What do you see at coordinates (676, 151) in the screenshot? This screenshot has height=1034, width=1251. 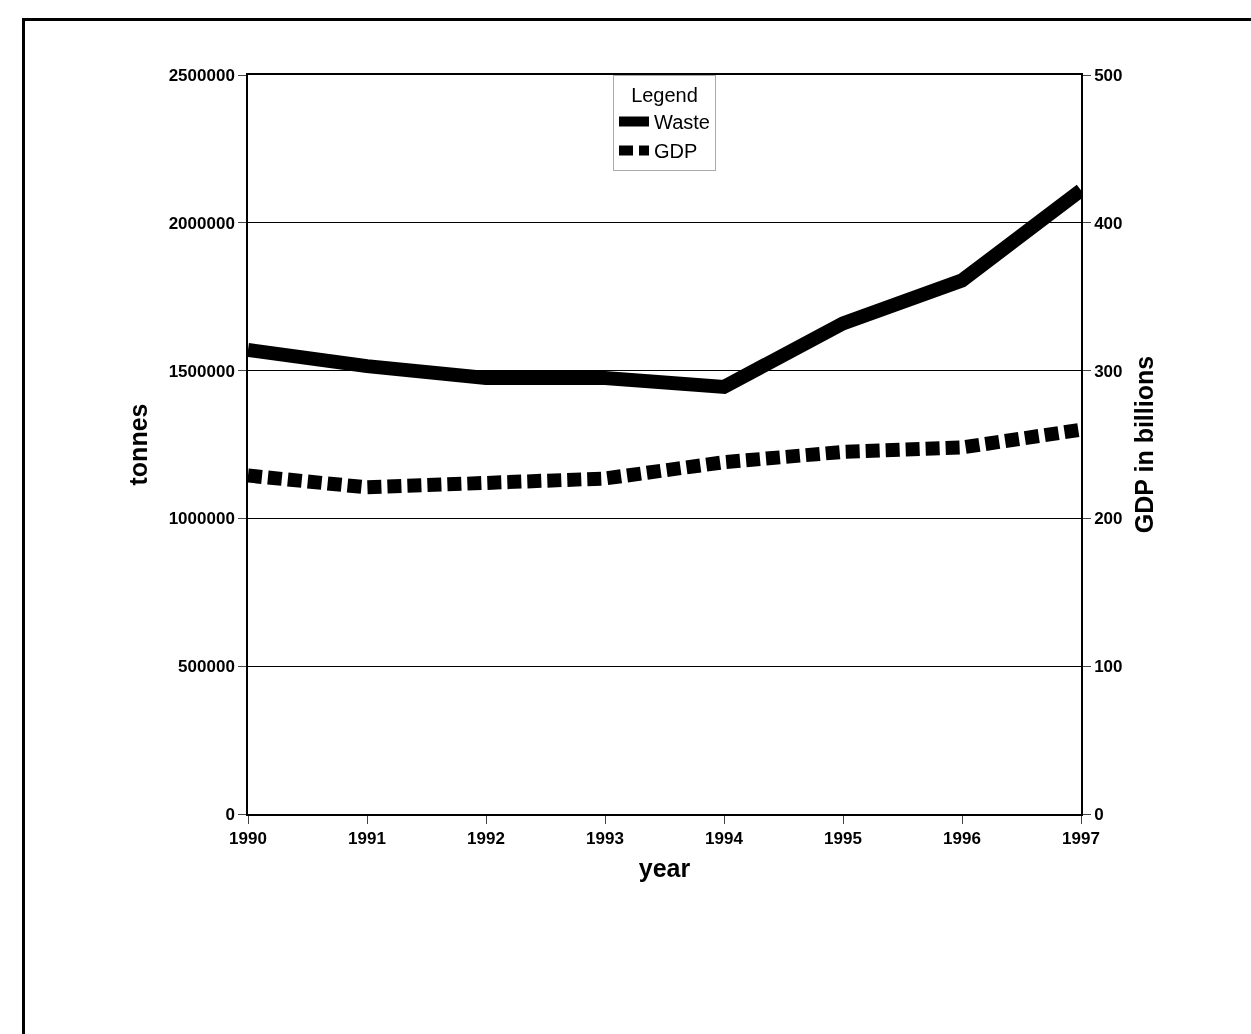 I see `legend-label: GDP` at bounding box center [676, 151].